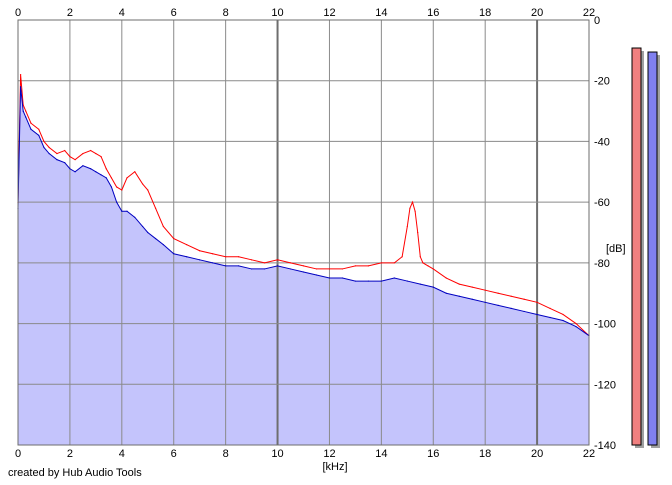 The width and height of the screenshot is (672, 485). What do you see at coordinates (381, 454) in the screenshot?
I see `x-tick-bottom-14: 14` at bounding box center [381, 454].